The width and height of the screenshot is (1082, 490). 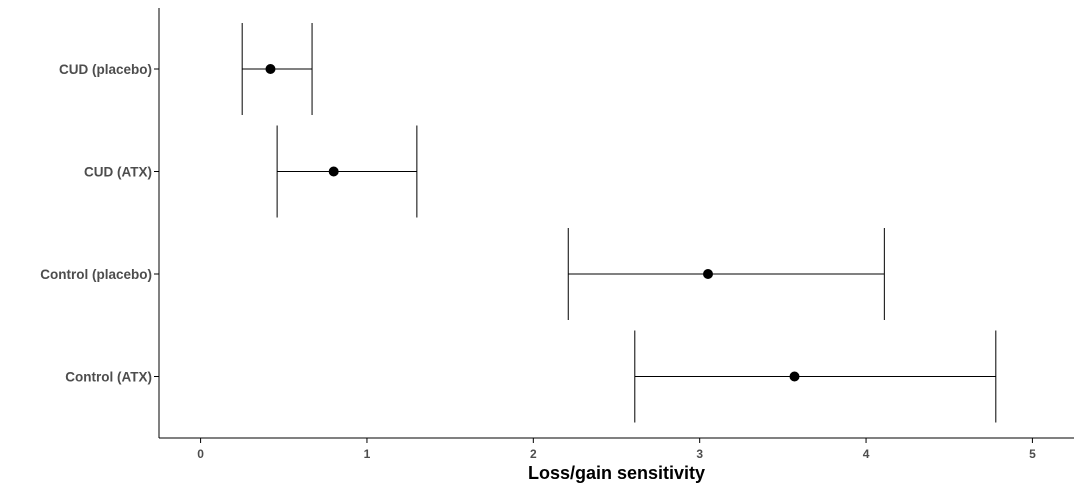 I want to click on x-axis-title: Loss/gain sensitivity, so click(x=616, y=473).